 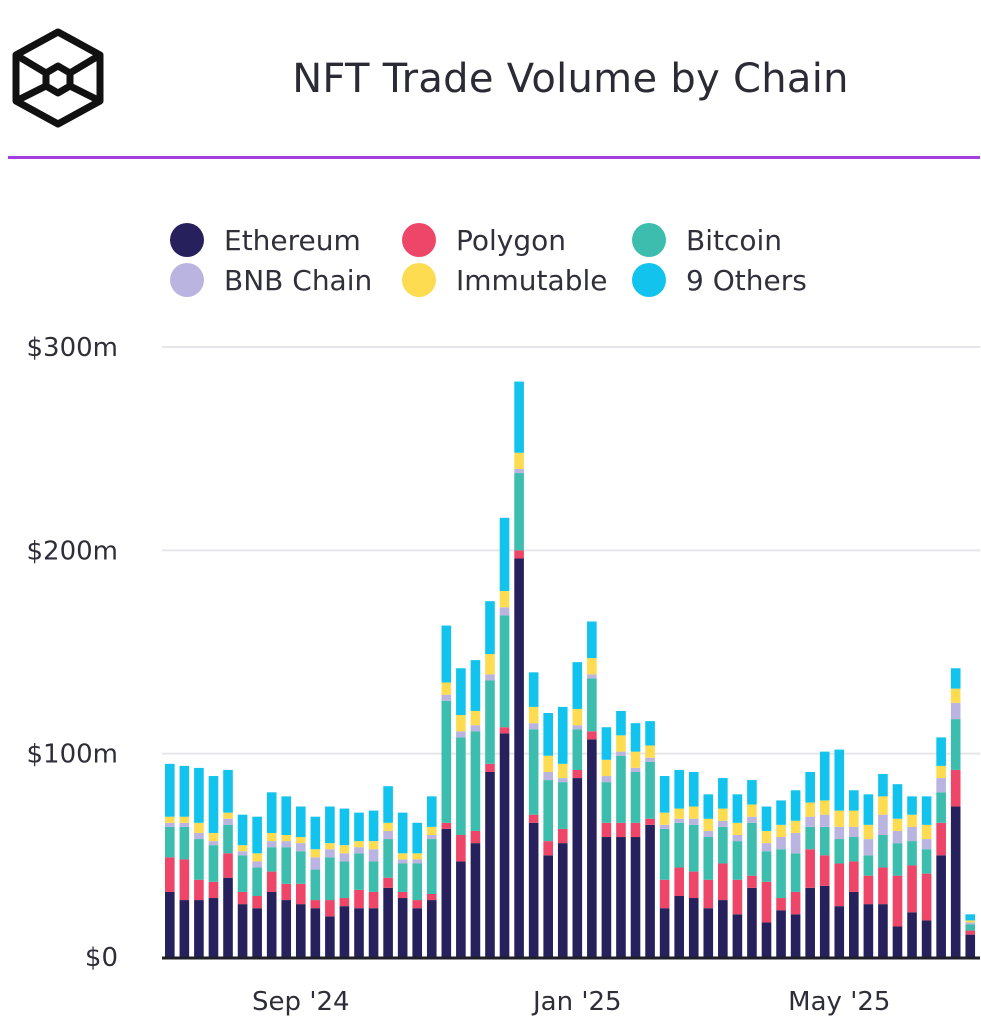 What do you see at coordinates (271, 280) in the screenshot?
I see `legend-item-bnb-chain: BNB Chain` at bounding box center [271, 280].